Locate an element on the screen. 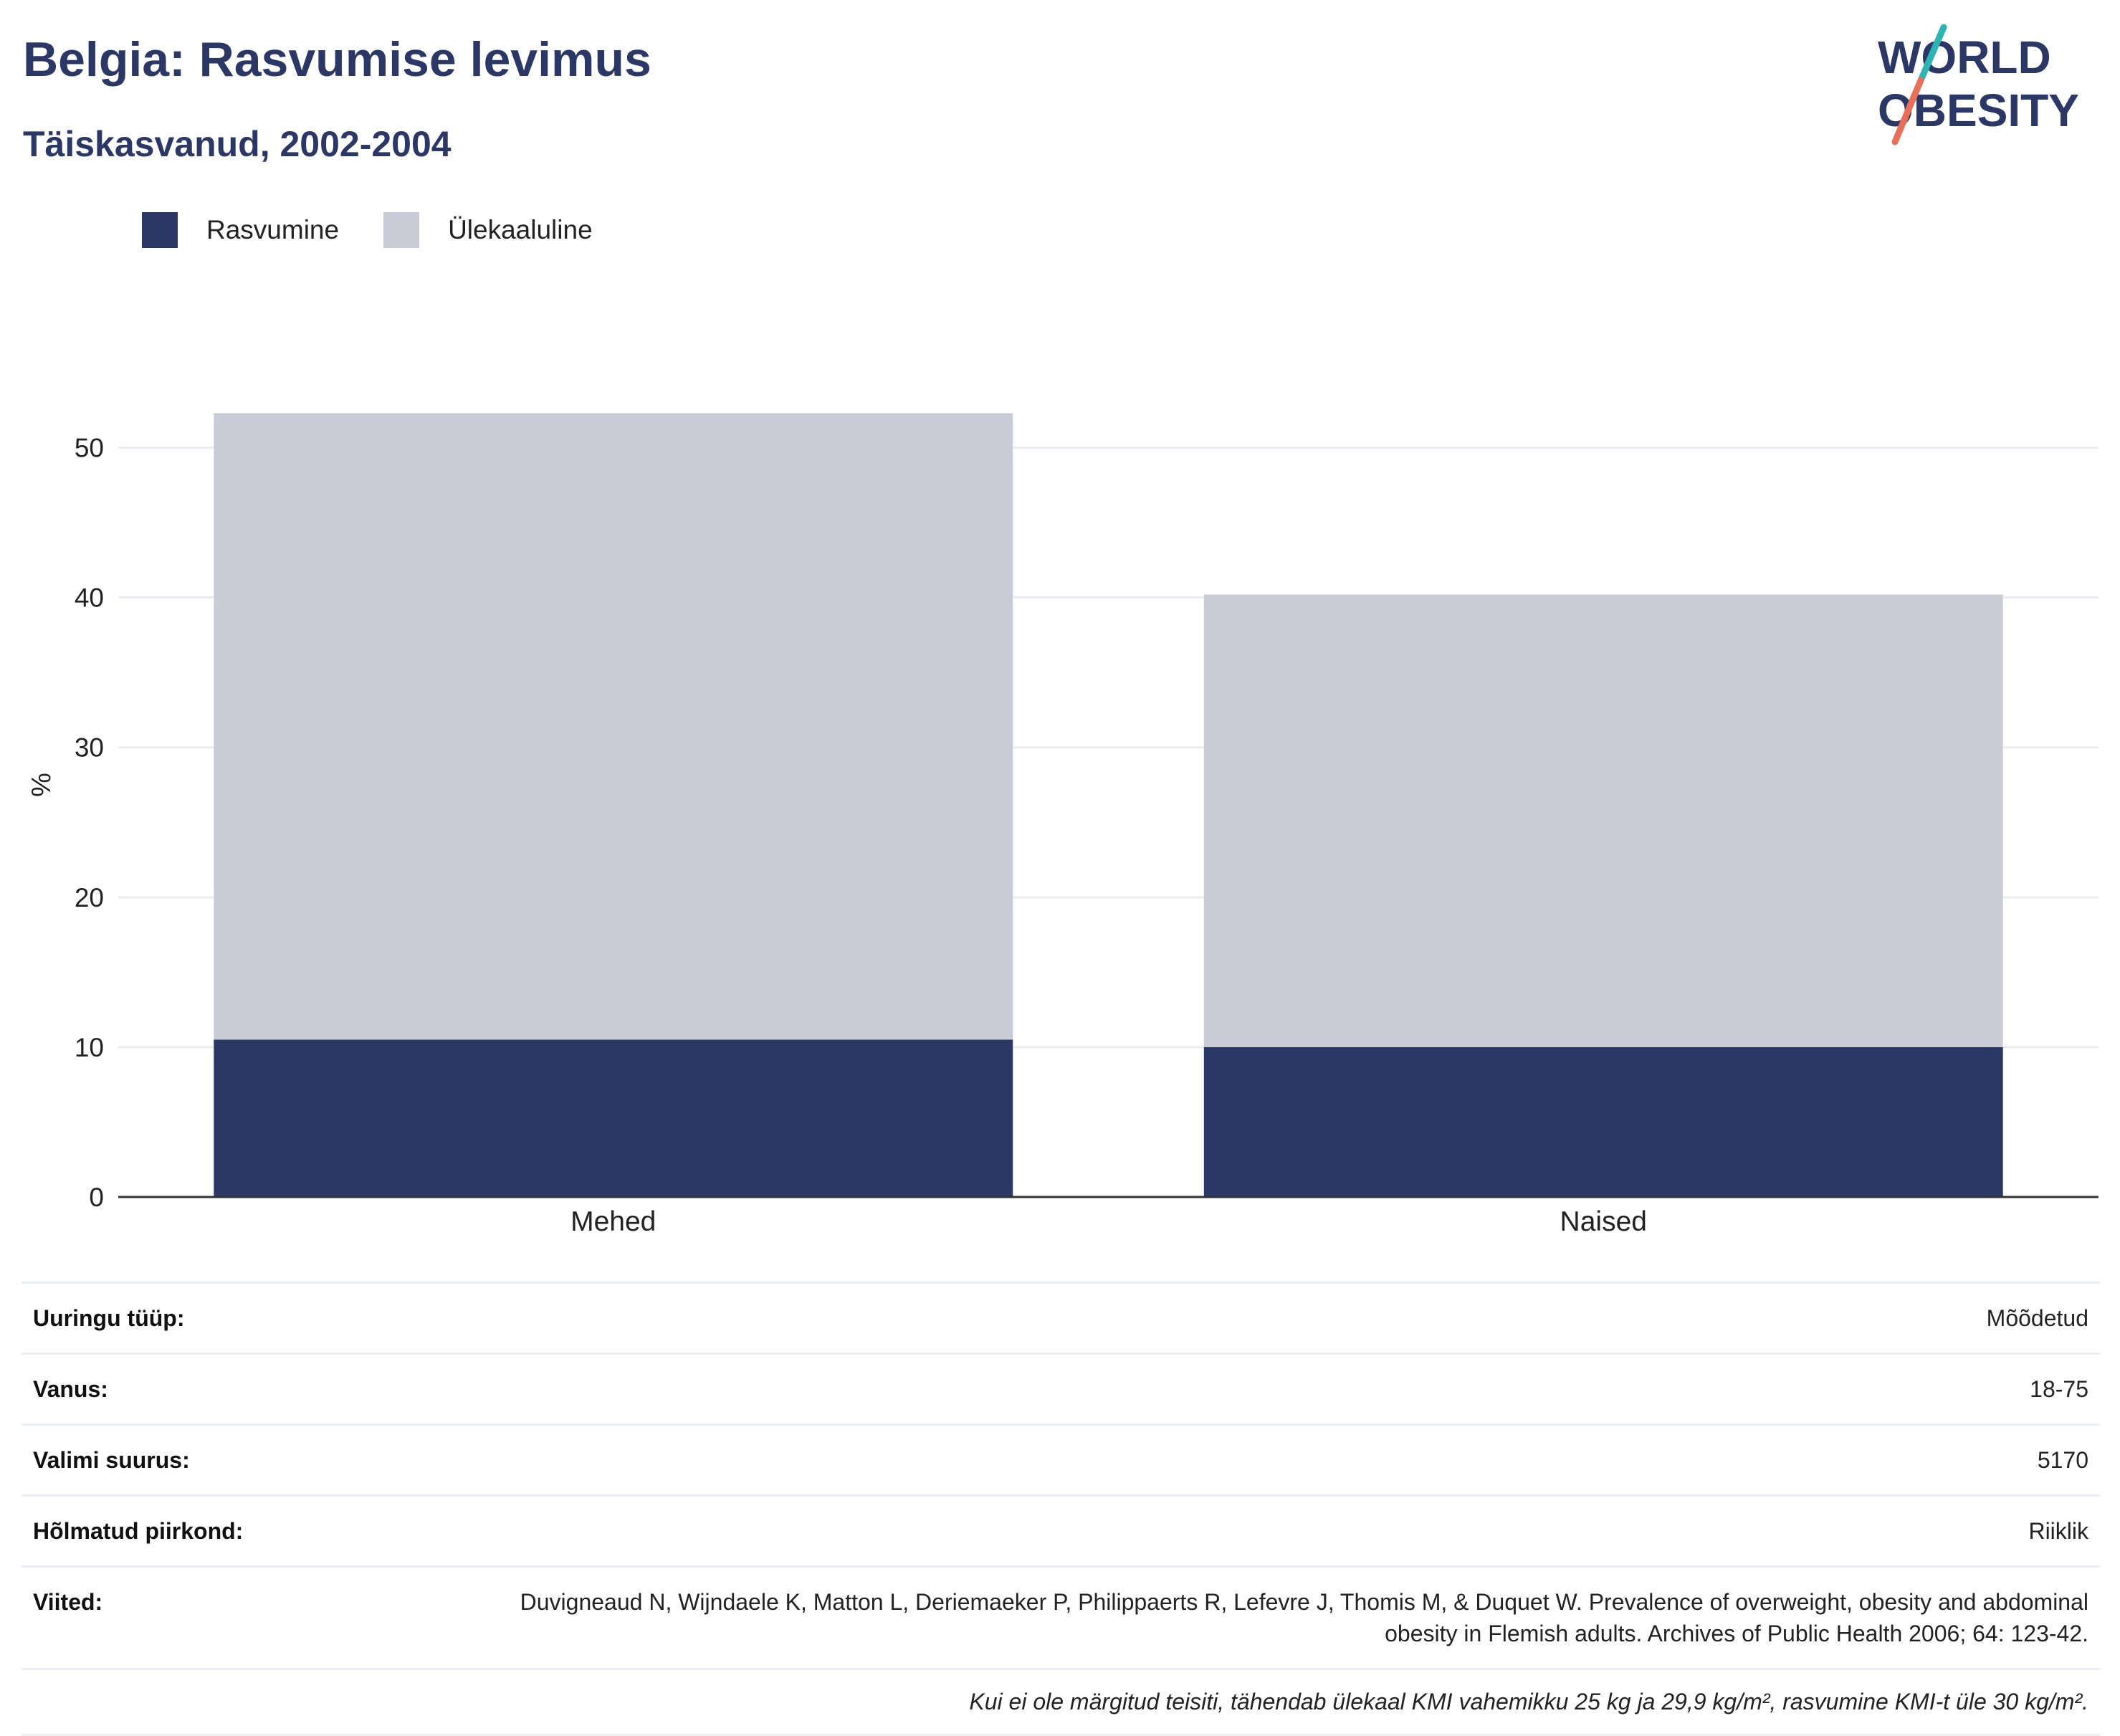  y-tick-label: 0 is located at coordinates (96, 1197).